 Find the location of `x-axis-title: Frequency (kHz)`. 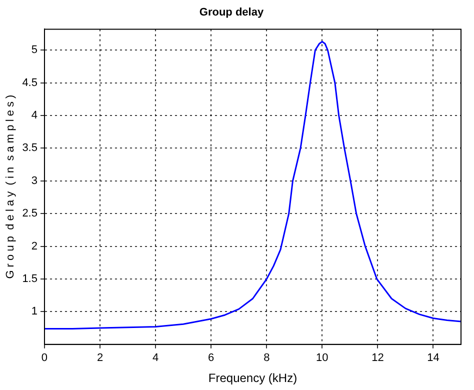

x-axis-title: Frequency (kHz) is located at coordinates (253, 378).